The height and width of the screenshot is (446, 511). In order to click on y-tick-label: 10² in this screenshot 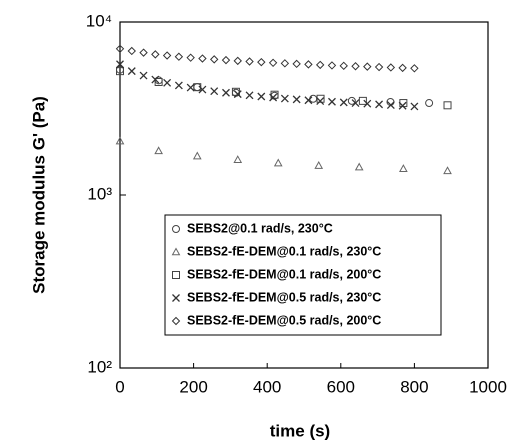, I will do `click(99, 366)`.